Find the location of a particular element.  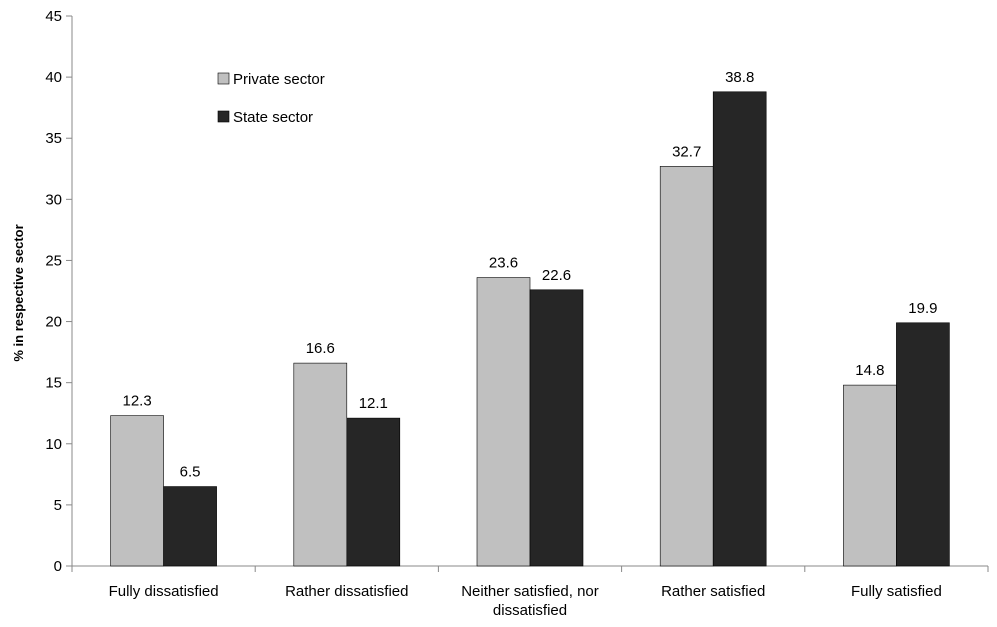

y-axis-title: % in respective sector is located at coordinates (18, 292).